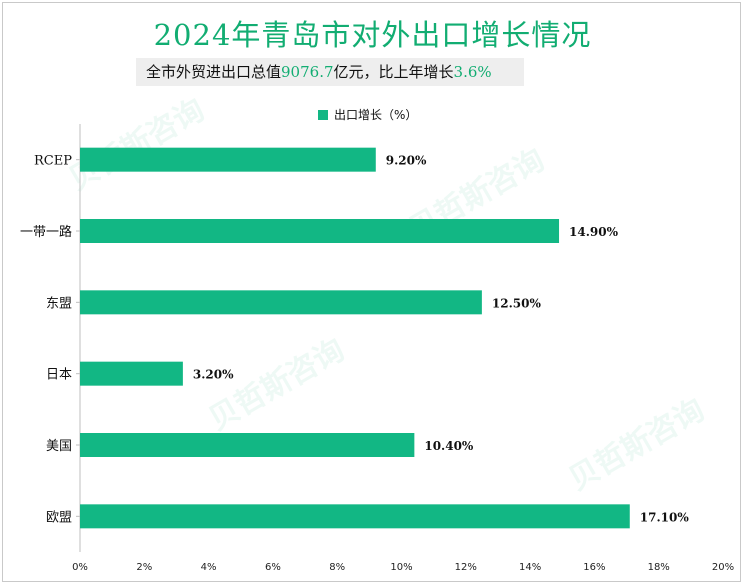 The width and height of the screenshot is (745, 586). What do you see at coordinates (337, 567) in the screenshot?
I see `x-tick-label: 8%` at bounding box center [337, 567].